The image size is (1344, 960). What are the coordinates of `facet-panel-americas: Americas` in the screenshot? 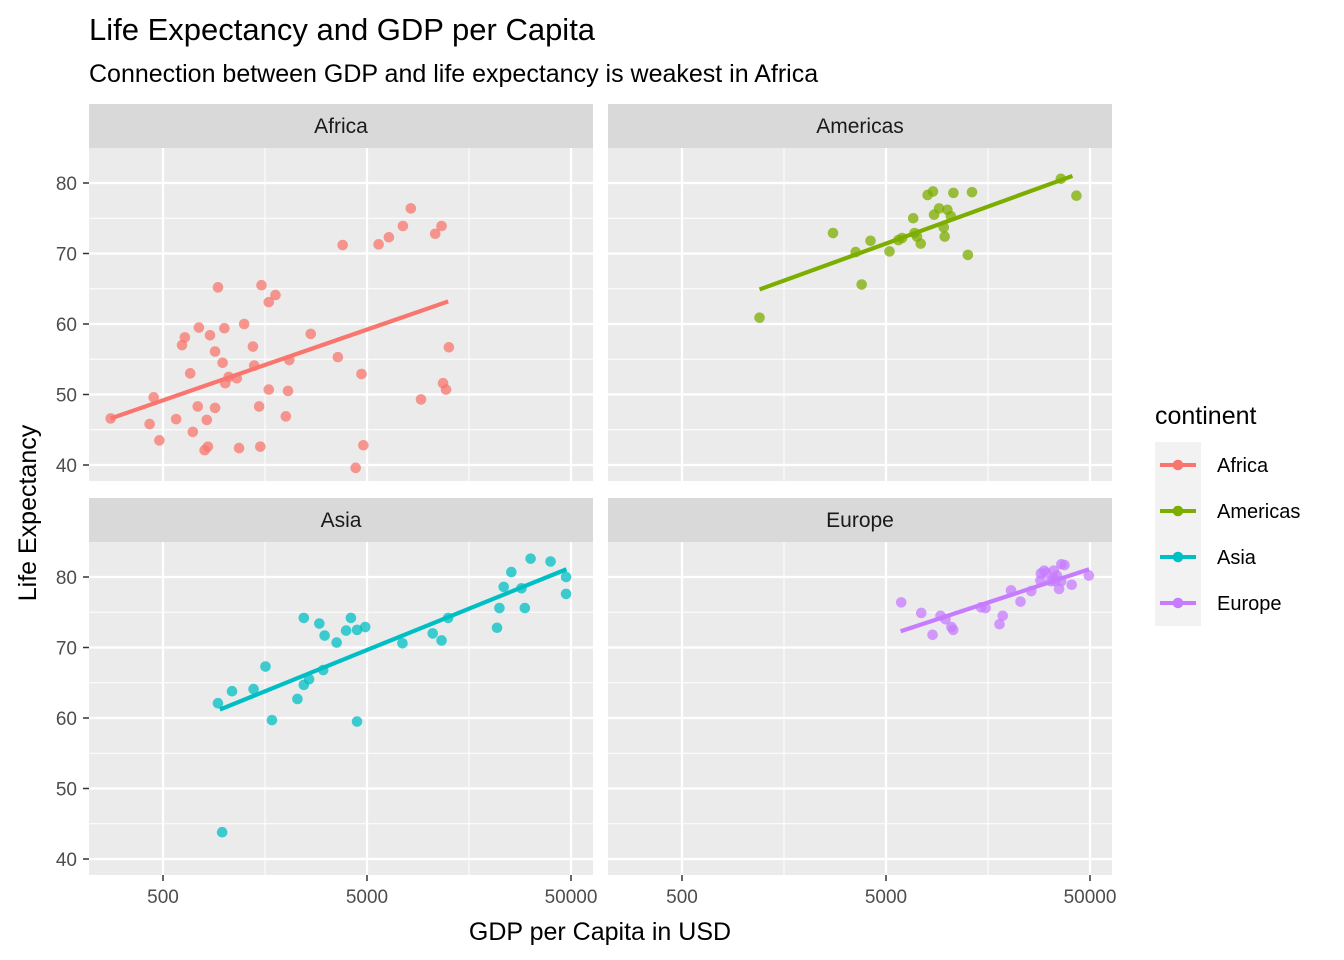 It's located at (860, 292).